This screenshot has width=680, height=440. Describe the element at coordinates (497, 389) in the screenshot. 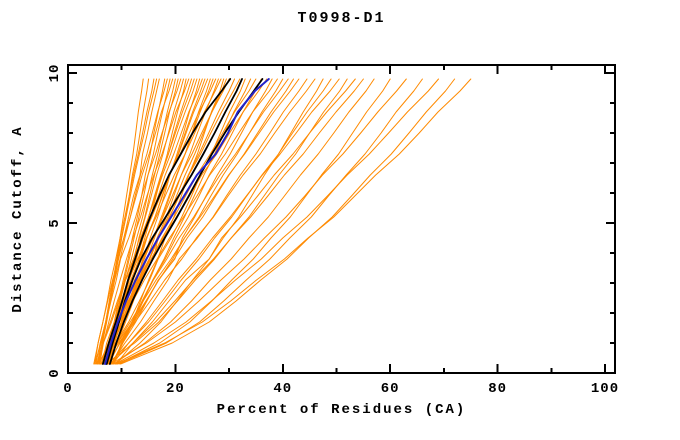

I see `x-tick-label: 80` at that location.